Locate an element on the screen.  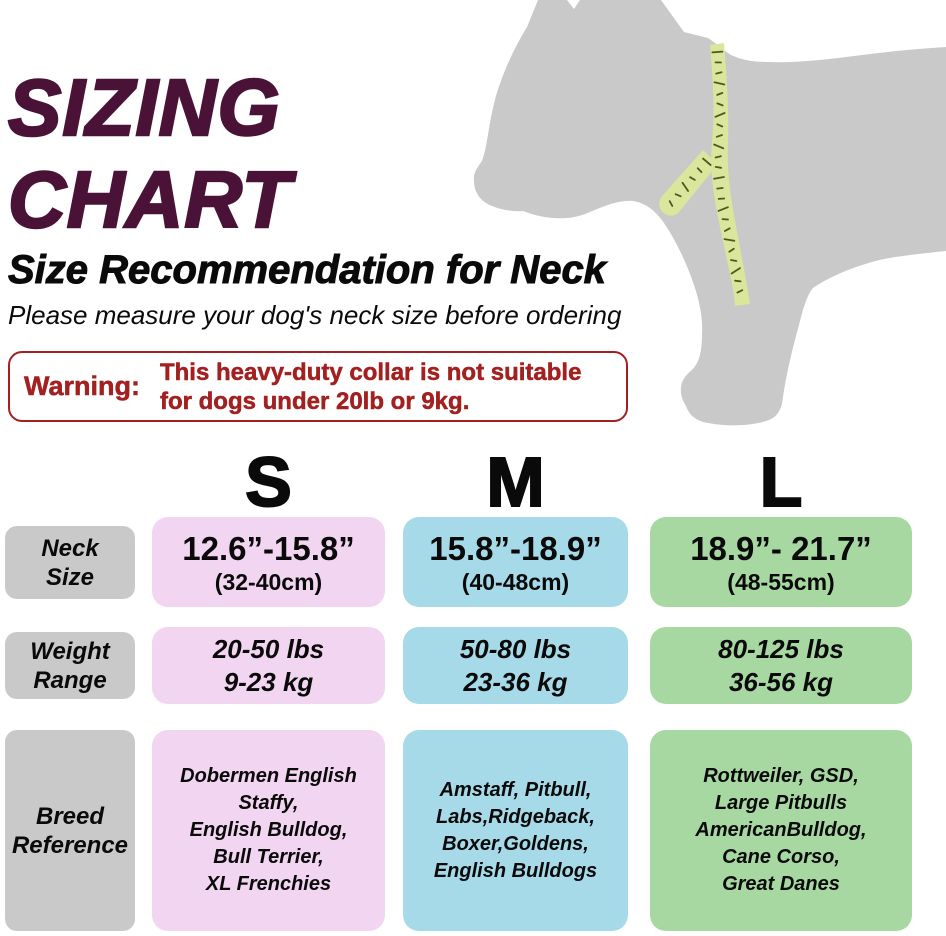
tape-tick-marks is located at coordinates (706, 172).